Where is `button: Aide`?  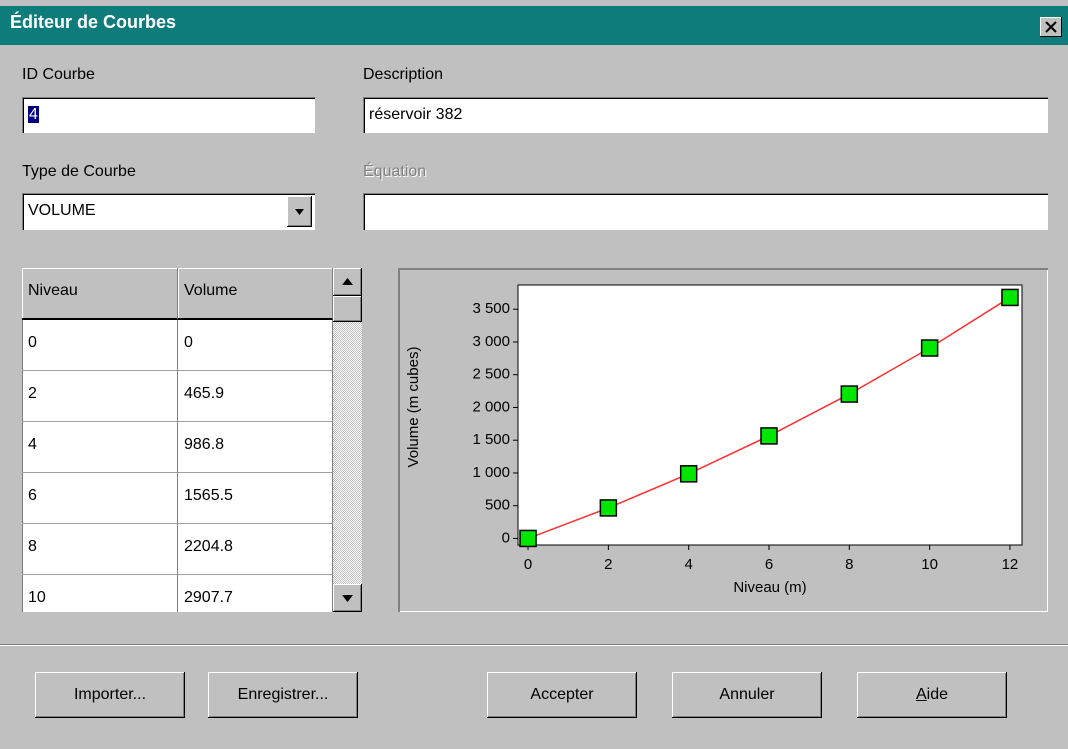
button: Aide is located at coordinates (932, 695).